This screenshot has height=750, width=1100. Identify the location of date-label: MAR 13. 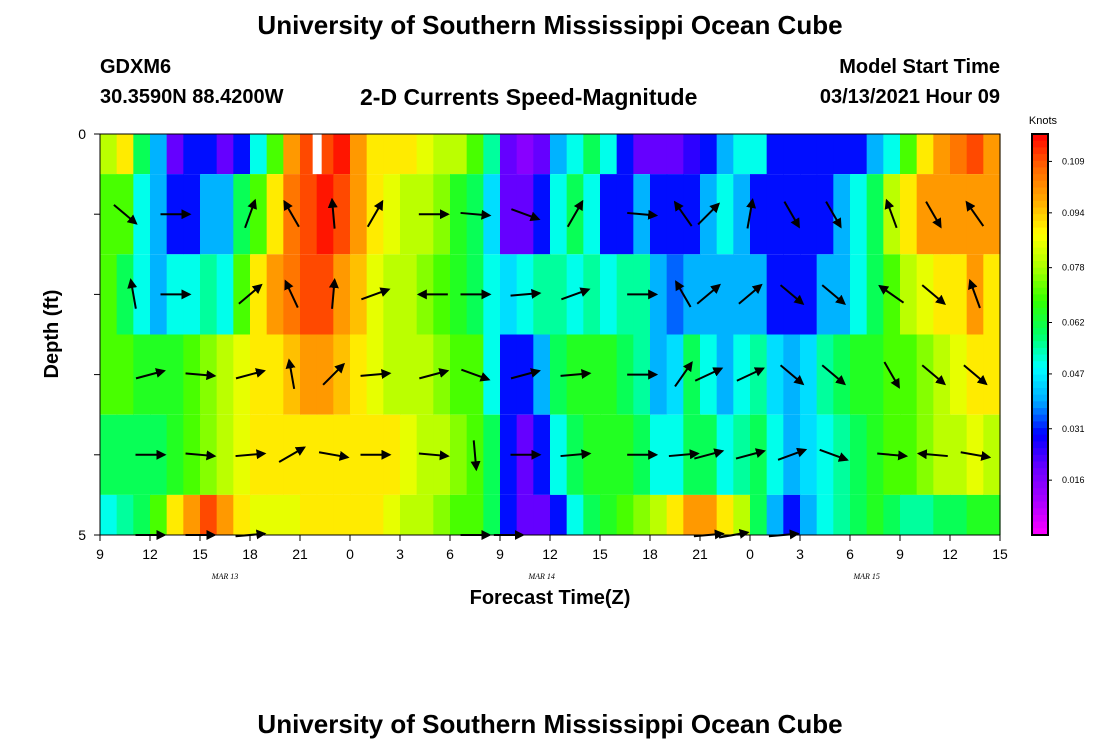
(224, 576).